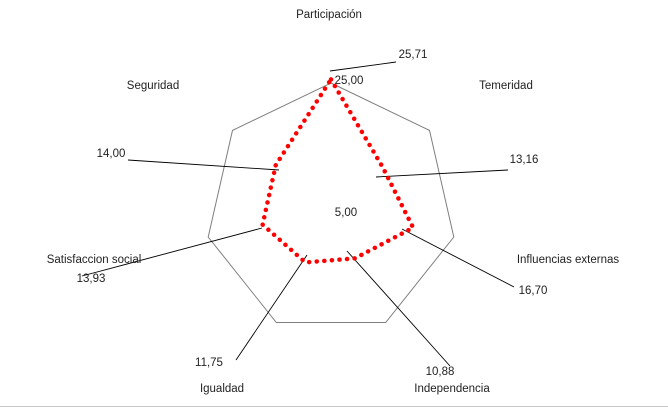 This screenshot has height=407, width=668. What do you see at coordinates (338, 171) in the screenshot?
I see `series-line-valores` at bounding box center [338, 171].